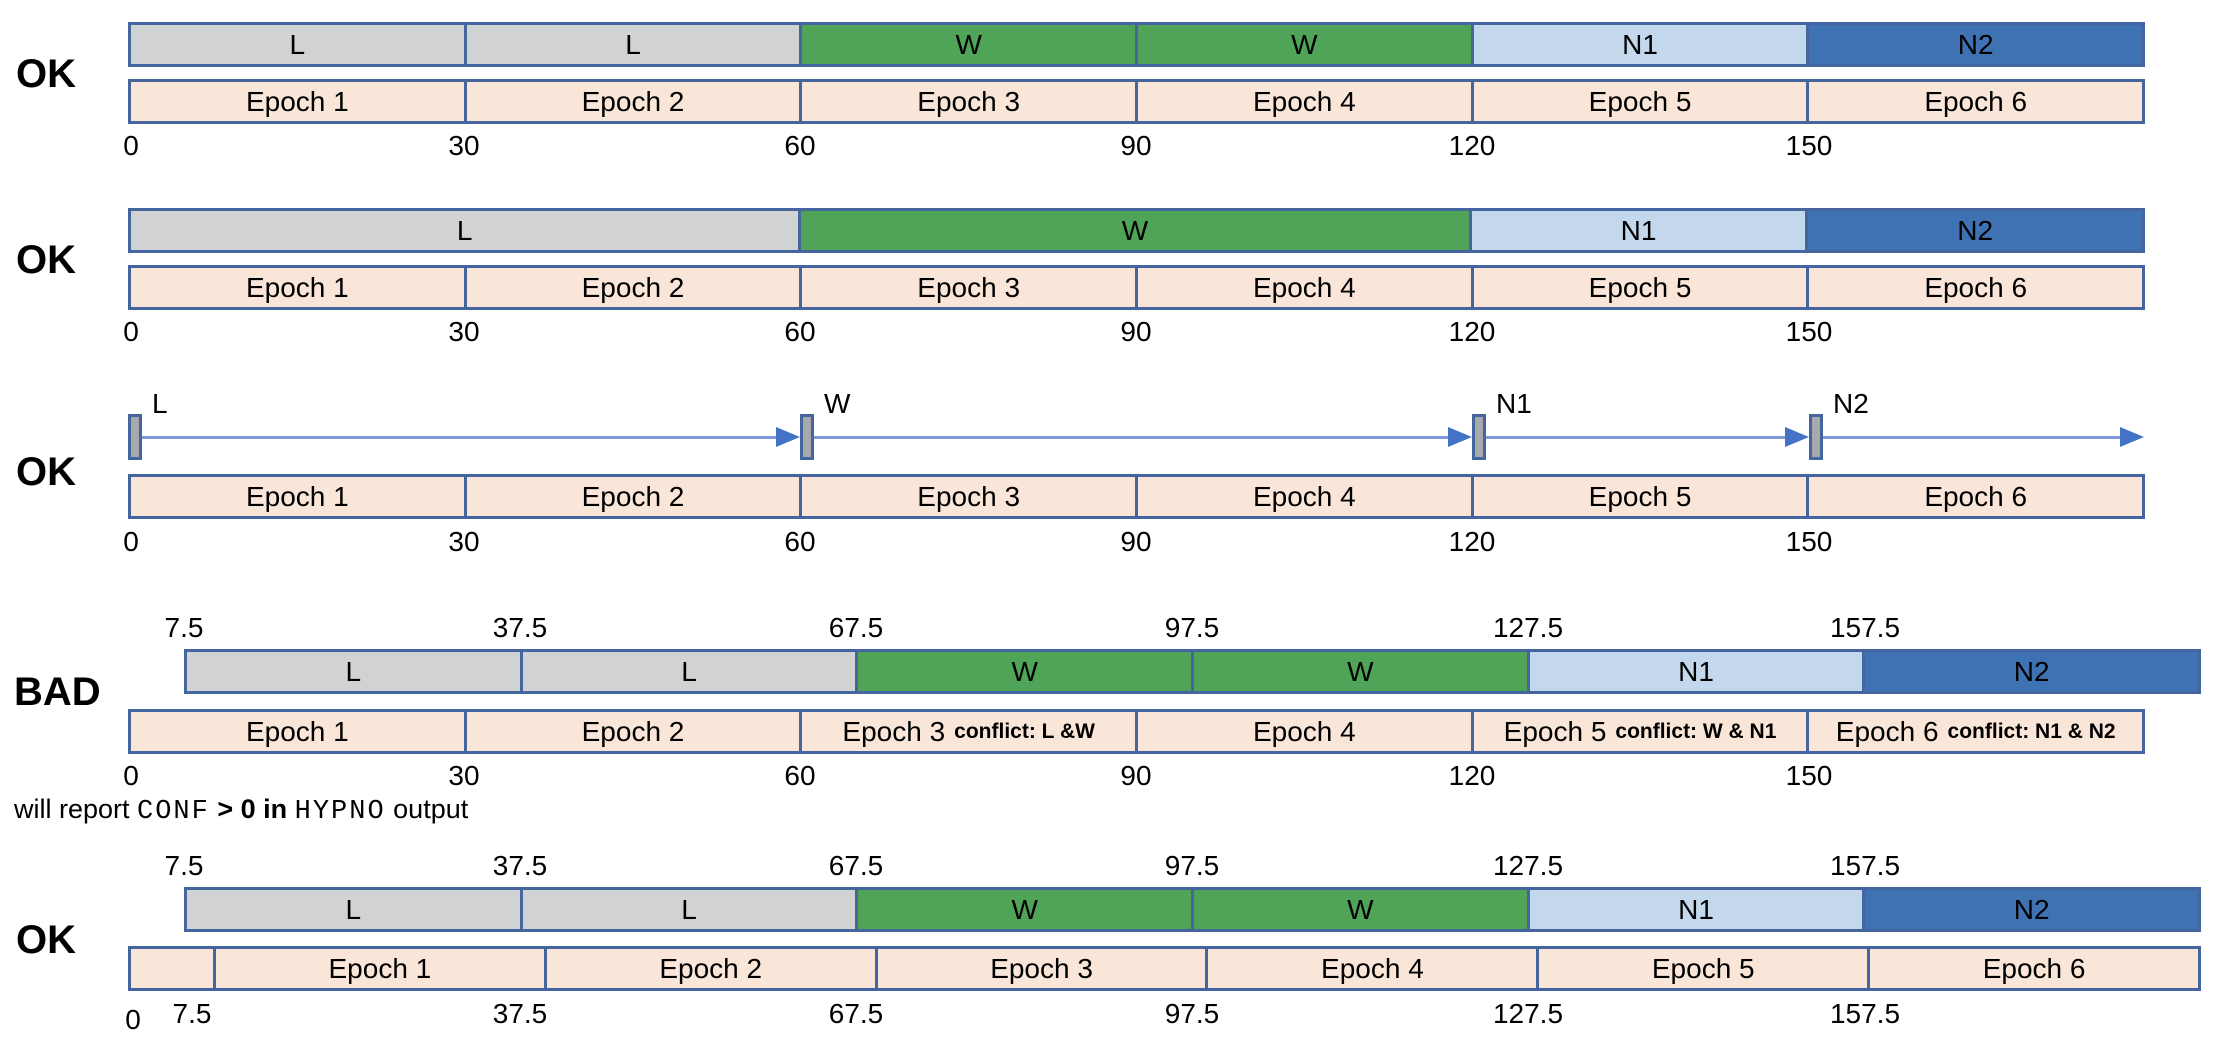 The height and width of the screenshot is (1042, 2228). What do you see at coordinates (520, 1013) in the screenshot?
I see `axis-tick-label: 37.5` at bounding box center [520, 1013].